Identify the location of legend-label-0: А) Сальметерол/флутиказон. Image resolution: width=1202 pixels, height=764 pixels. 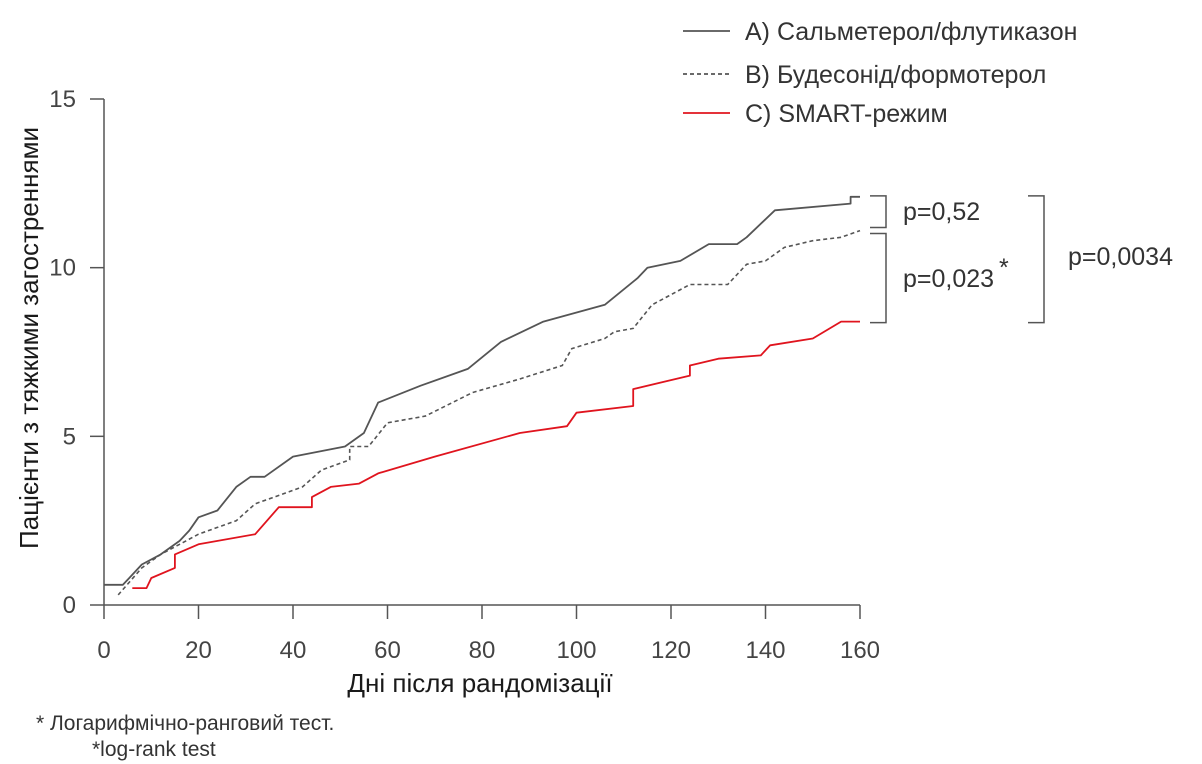
(911, 32).